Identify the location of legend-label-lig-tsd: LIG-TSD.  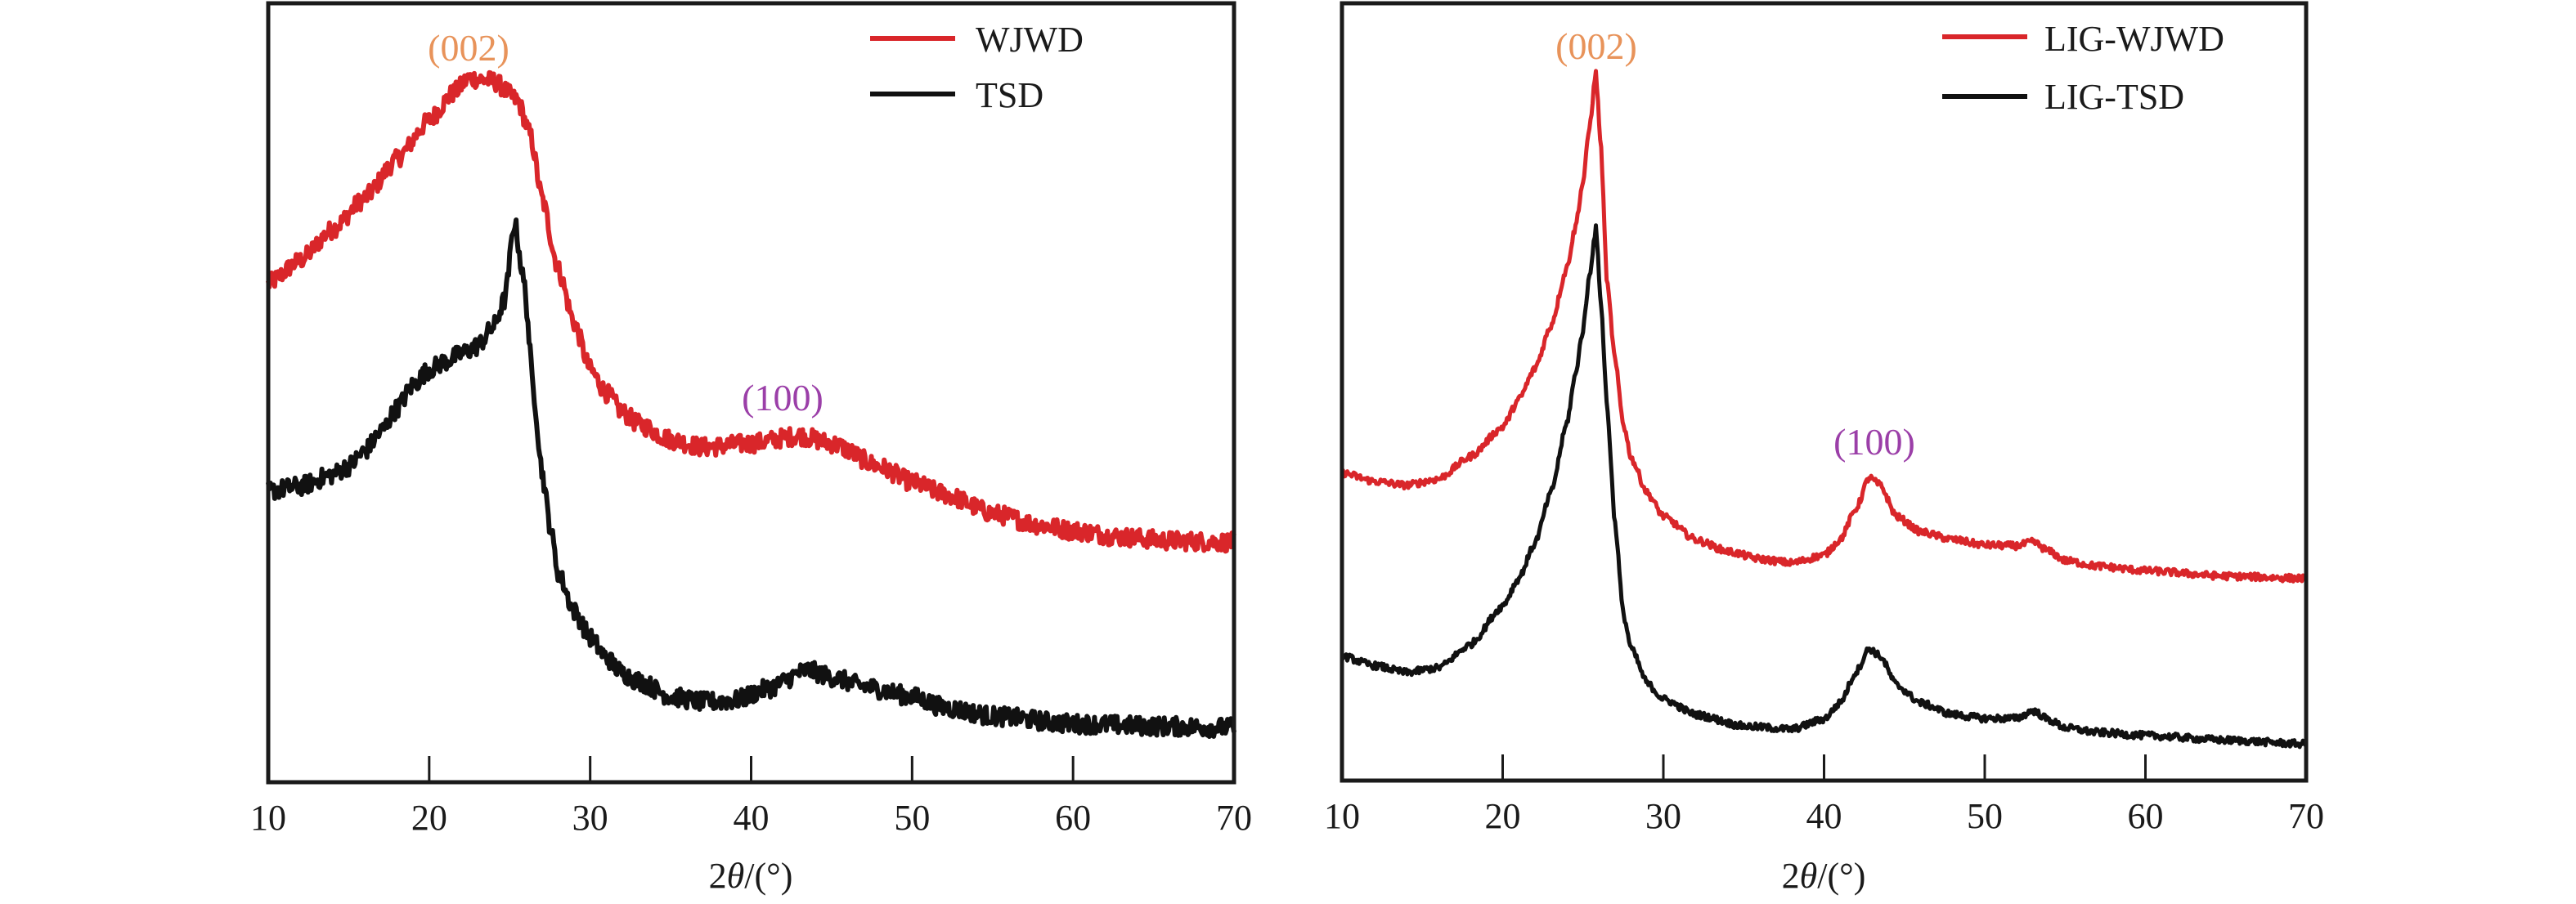
(2114, 97).